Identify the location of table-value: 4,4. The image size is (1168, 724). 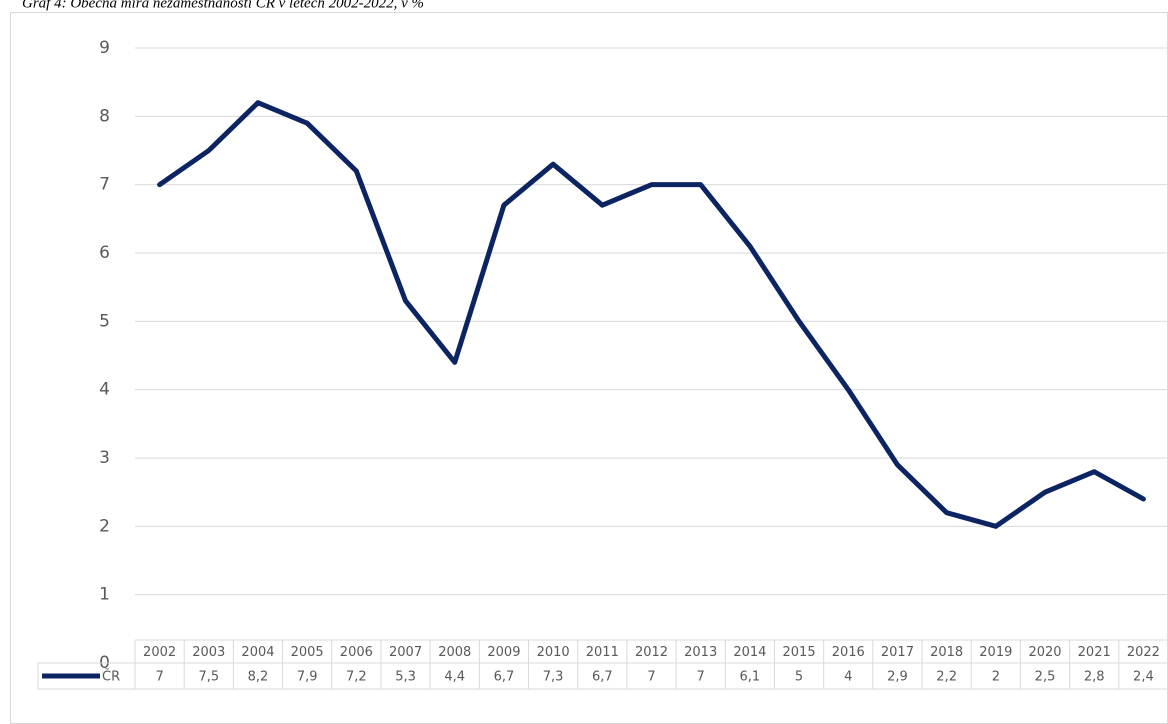
(454, 677).